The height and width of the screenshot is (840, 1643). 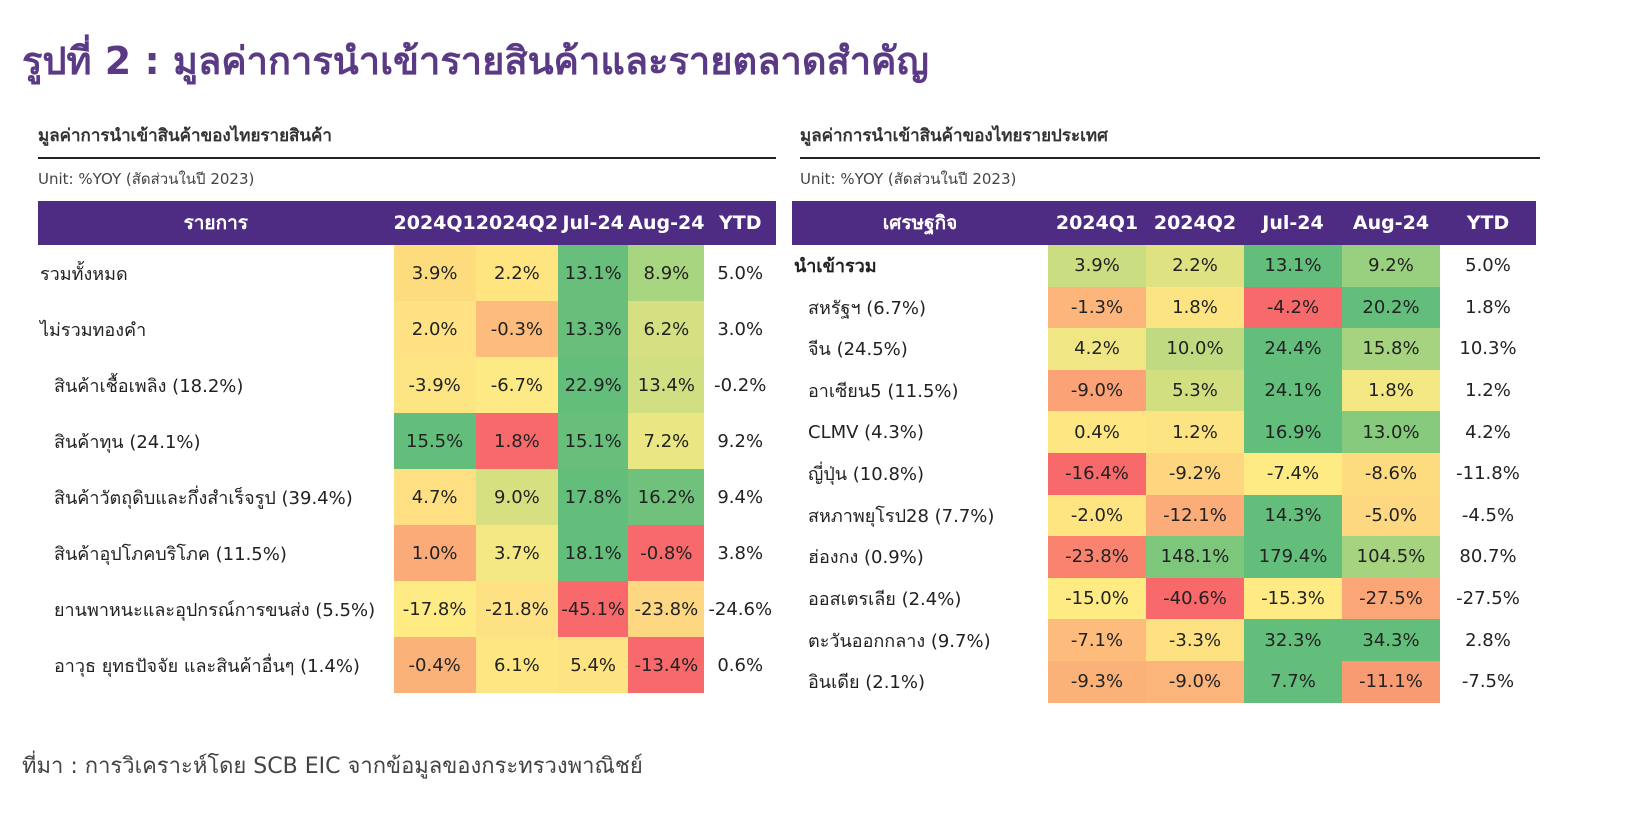 I want to click on value-cell: 104.5%, so click(x=1391, y=557).